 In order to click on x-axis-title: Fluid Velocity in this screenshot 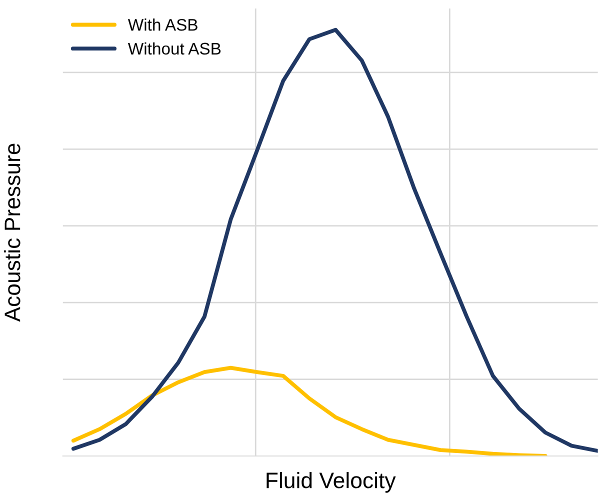, I will do `click(331, 482)`.